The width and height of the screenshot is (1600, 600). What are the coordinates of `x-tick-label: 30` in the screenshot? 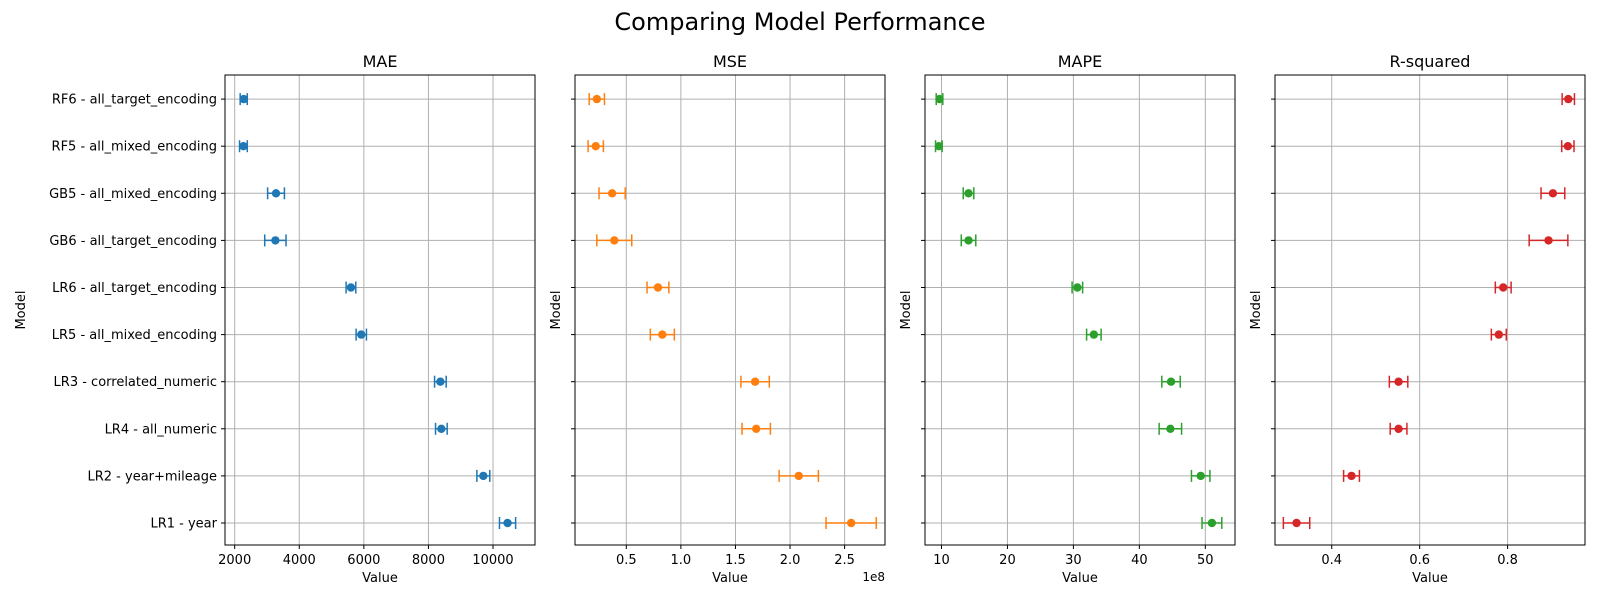 It's located at (1073, 560).